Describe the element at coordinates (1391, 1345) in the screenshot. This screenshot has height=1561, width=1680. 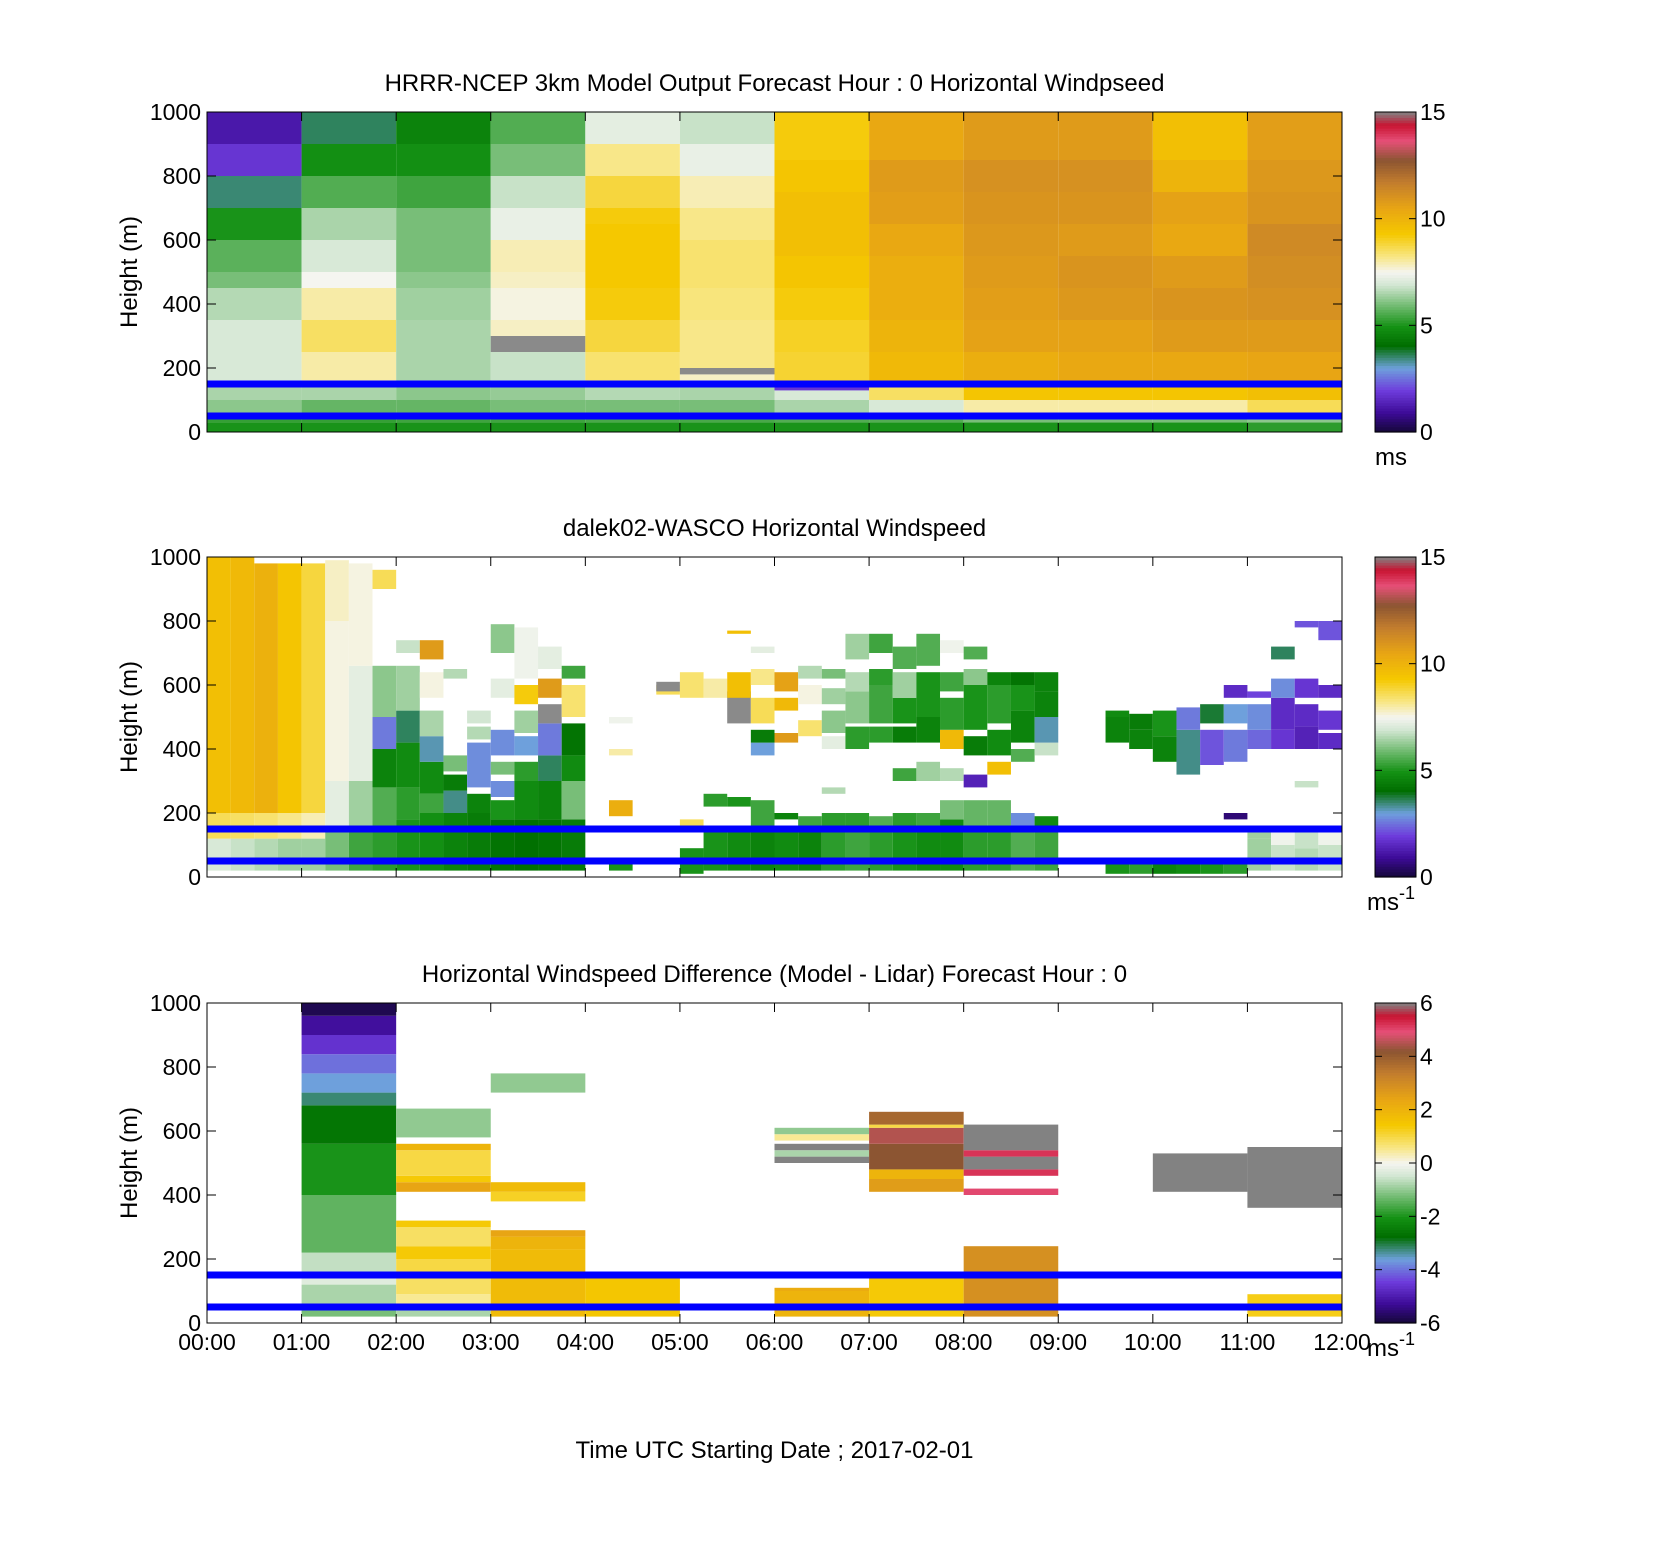
I see `colorbar-unit-label: ms-1` at that location.